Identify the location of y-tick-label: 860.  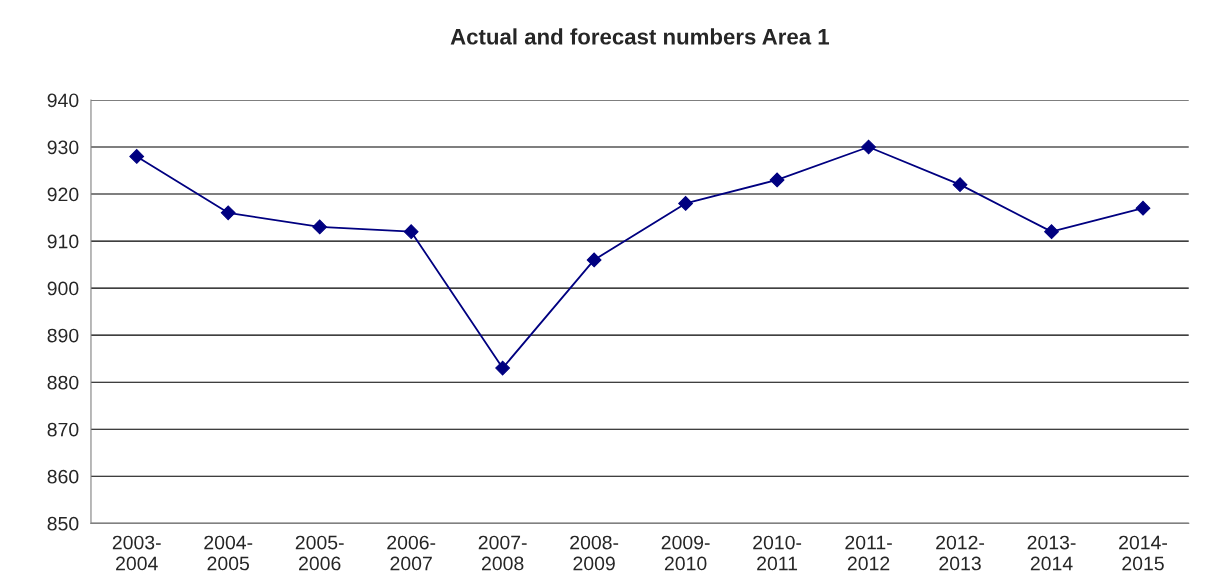
(63, 476).